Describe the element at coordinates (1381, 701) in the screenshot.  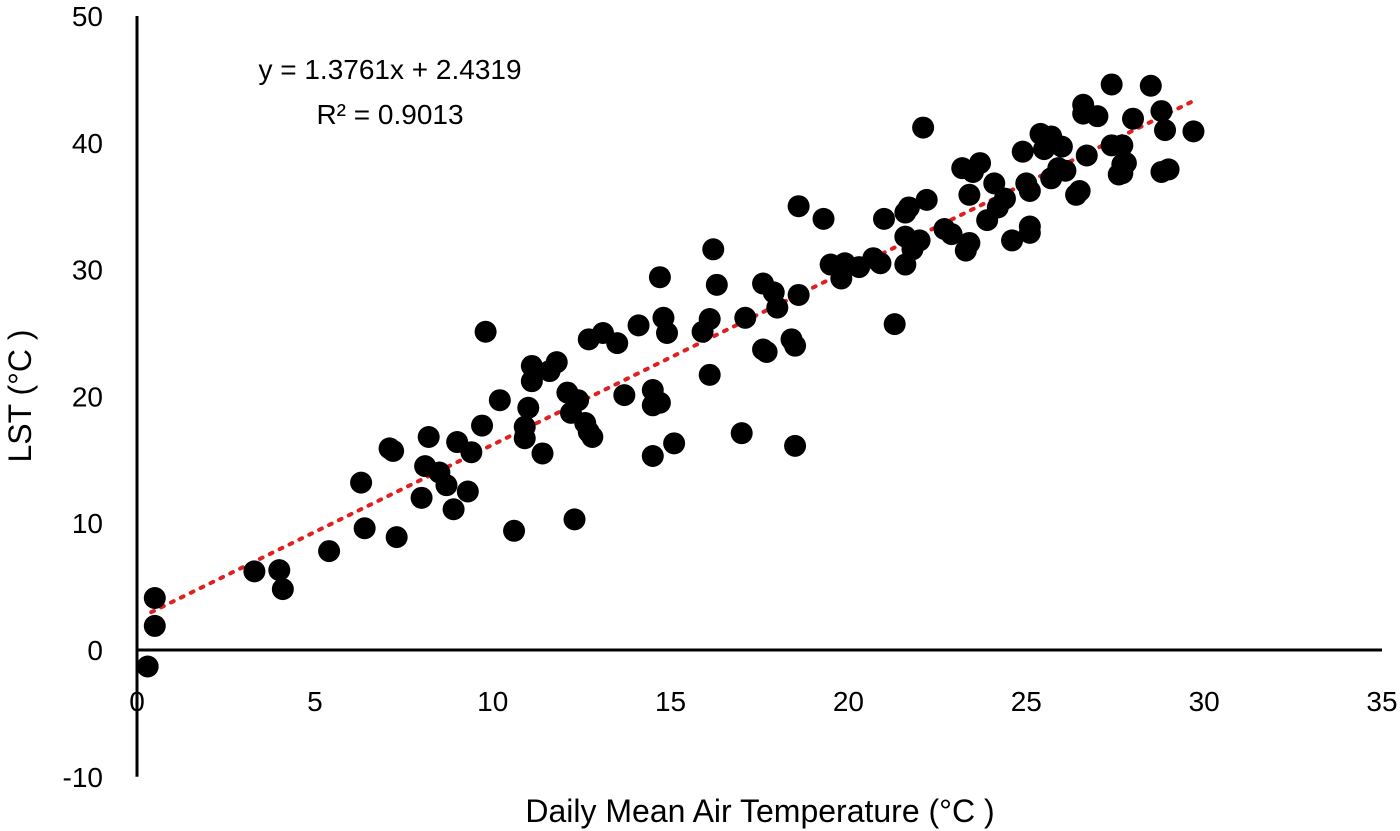
I see `x-tick-label: 35` at that location.